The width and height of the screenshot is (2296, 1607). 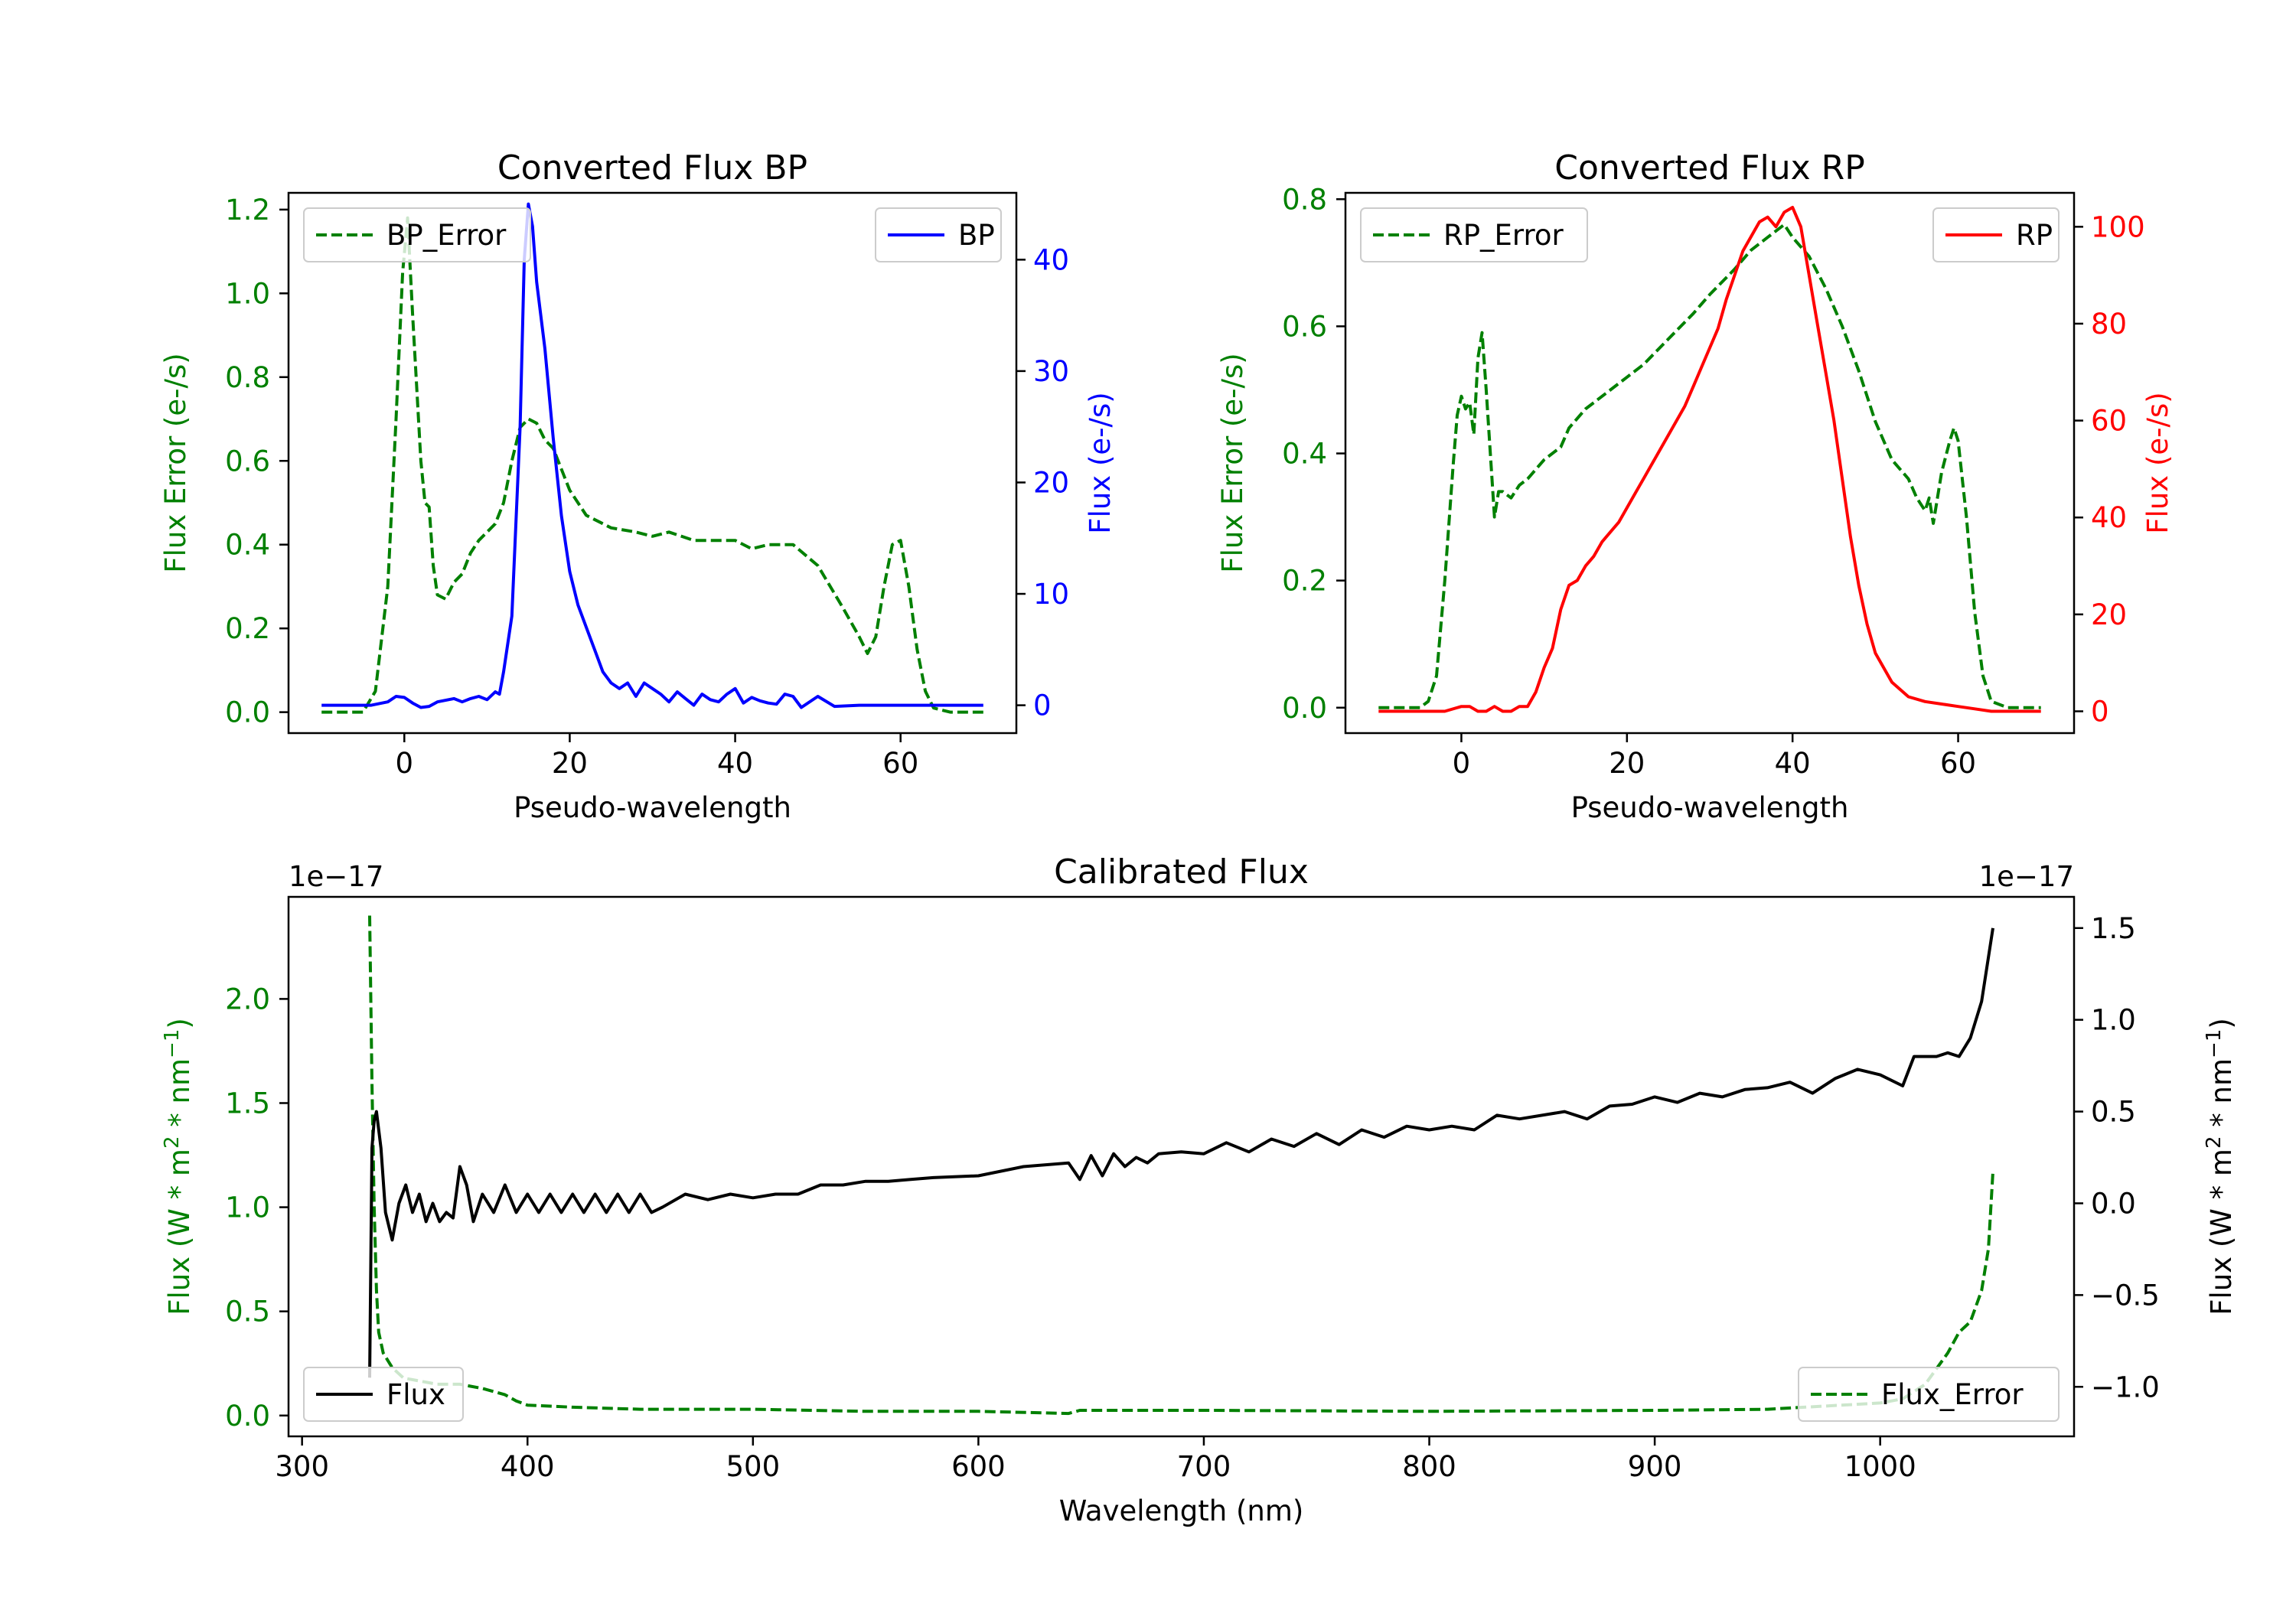 I want to click on x-tick-label: 300, so click(x=302, y=1466).